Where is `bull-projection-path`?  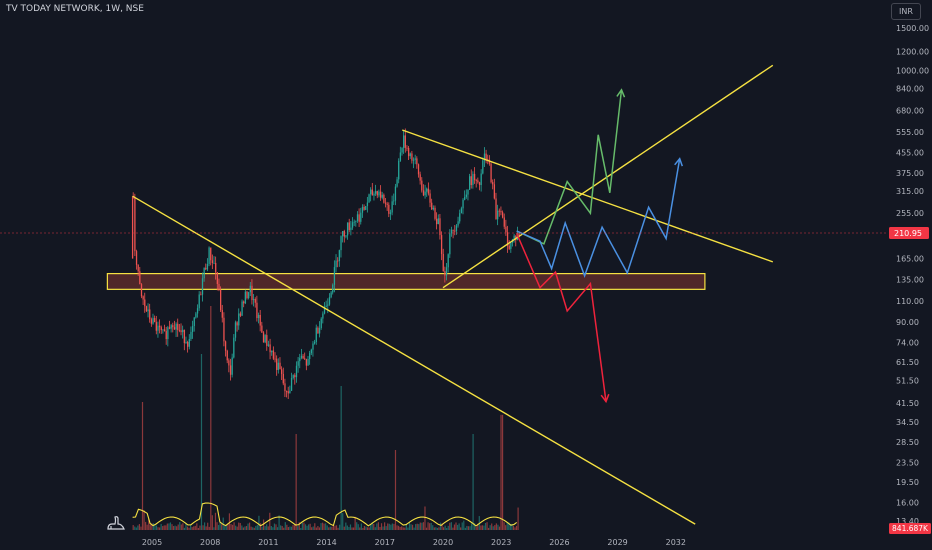
bull-projection-path is located at coordinates (569, 167).